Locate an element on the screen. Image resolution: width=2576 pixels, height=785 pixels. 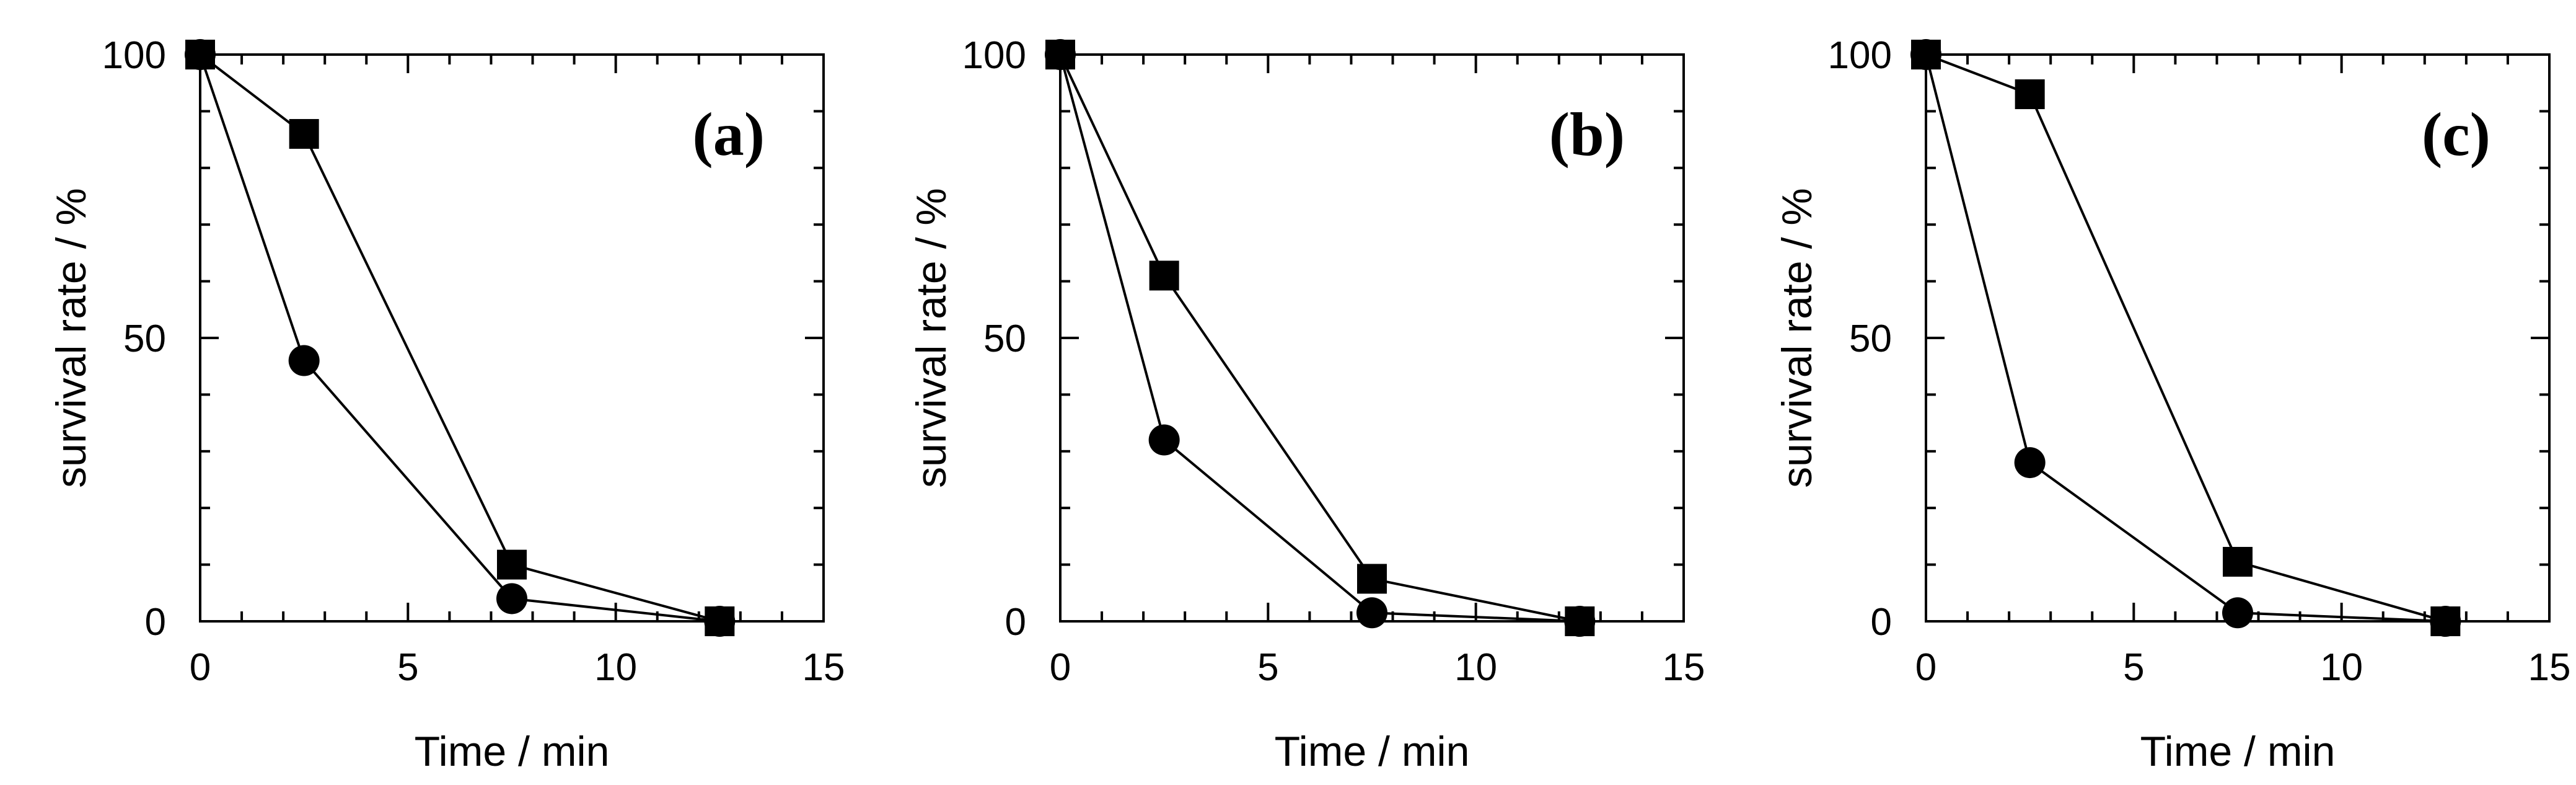
panel-label: (c) is located at coordinates (2456, 134).